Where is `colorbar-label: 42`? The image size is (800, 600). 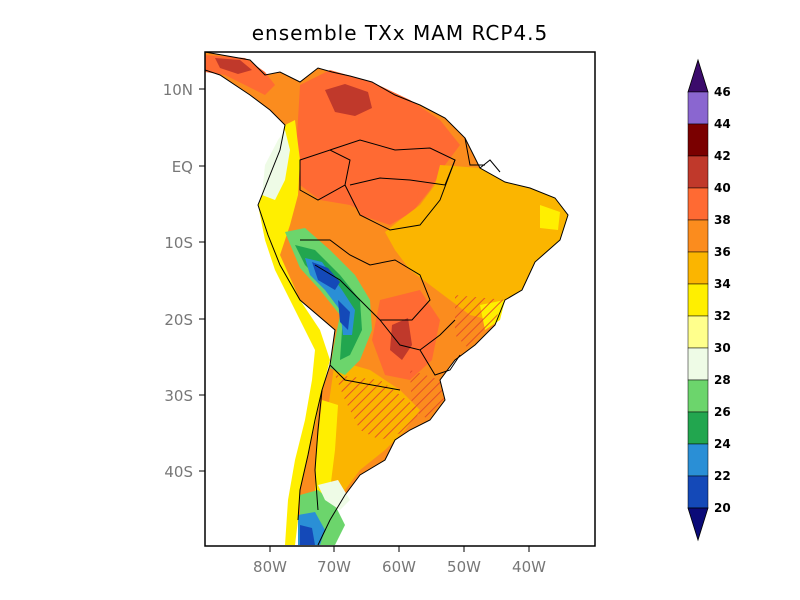
colorbar-label: 42 is located at coordinates (722, 156).